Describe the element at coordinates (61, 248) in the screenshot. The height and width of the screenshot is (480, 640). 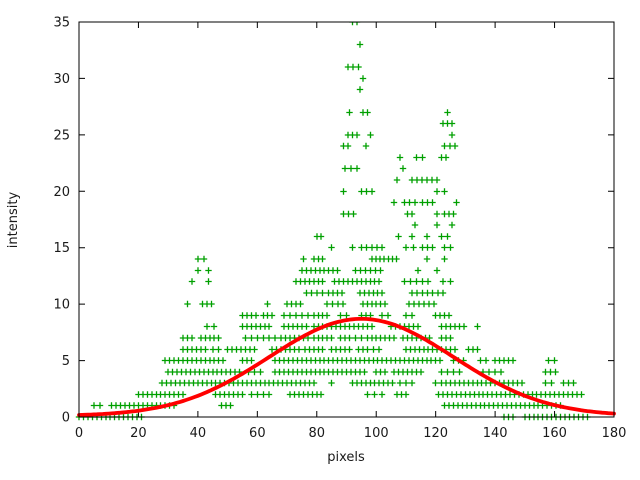
I see `y-tick-label: 15` at that location.